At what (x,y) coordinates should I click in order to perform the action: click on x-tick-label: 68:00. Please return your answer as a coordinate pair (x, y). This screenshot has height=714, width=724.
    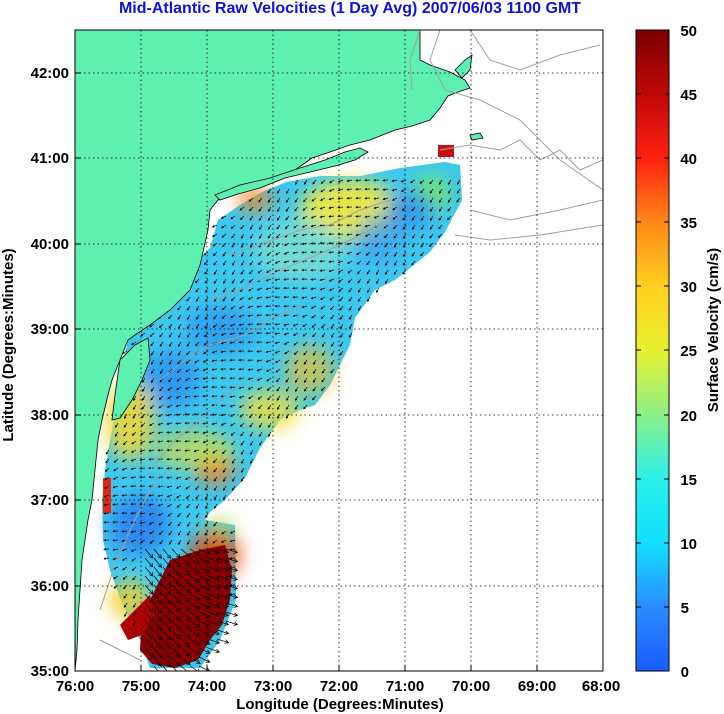
    Looking at the image, I should click on (601, 686).